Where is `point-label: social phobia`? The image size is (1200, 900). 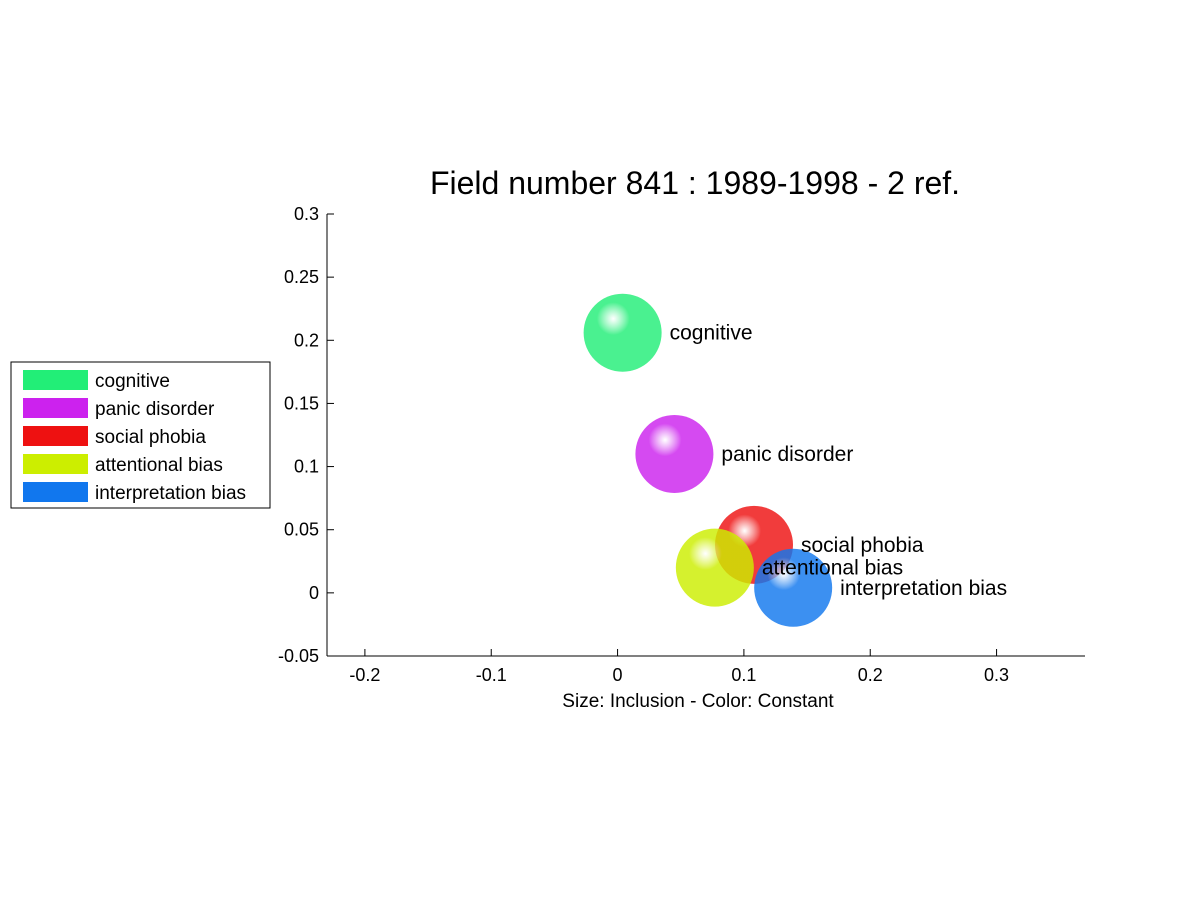 point-label: social phobia is located at coordinates (862, 545).